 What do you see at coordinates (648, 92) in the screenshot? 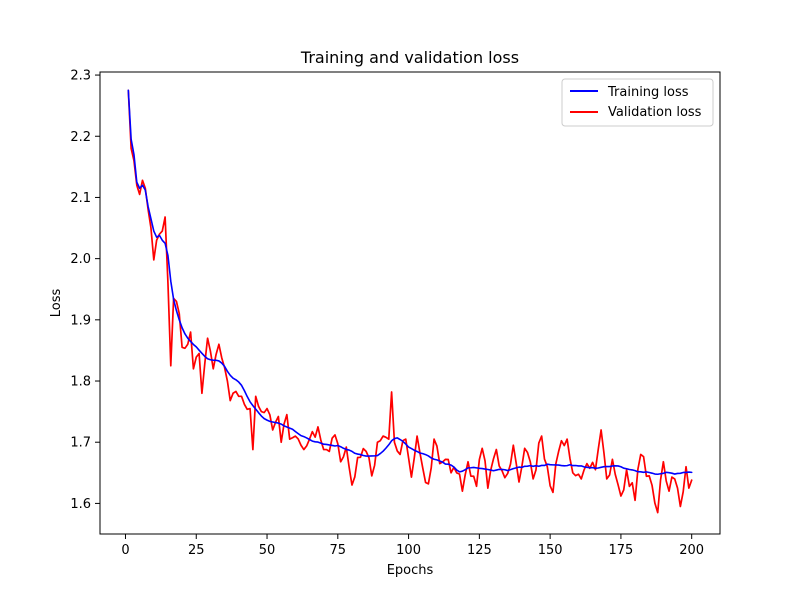
I see `legend-label-training: Training loss` at bounding box center [648, 92].